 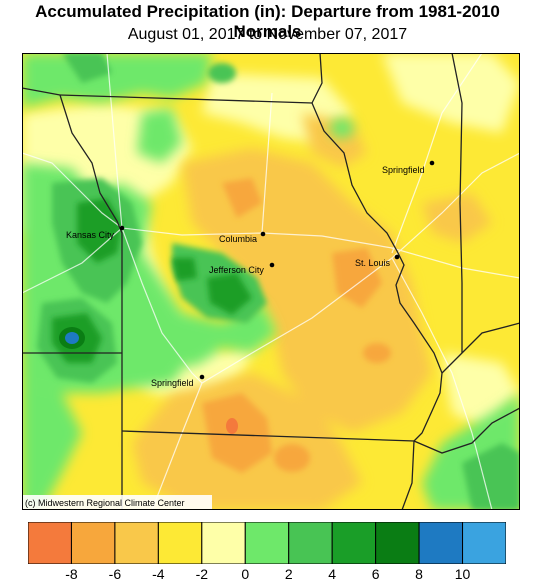 I want to click on map-subtitle: August 01, 2017 to November 07, 2017, so click(x=267, y=34).